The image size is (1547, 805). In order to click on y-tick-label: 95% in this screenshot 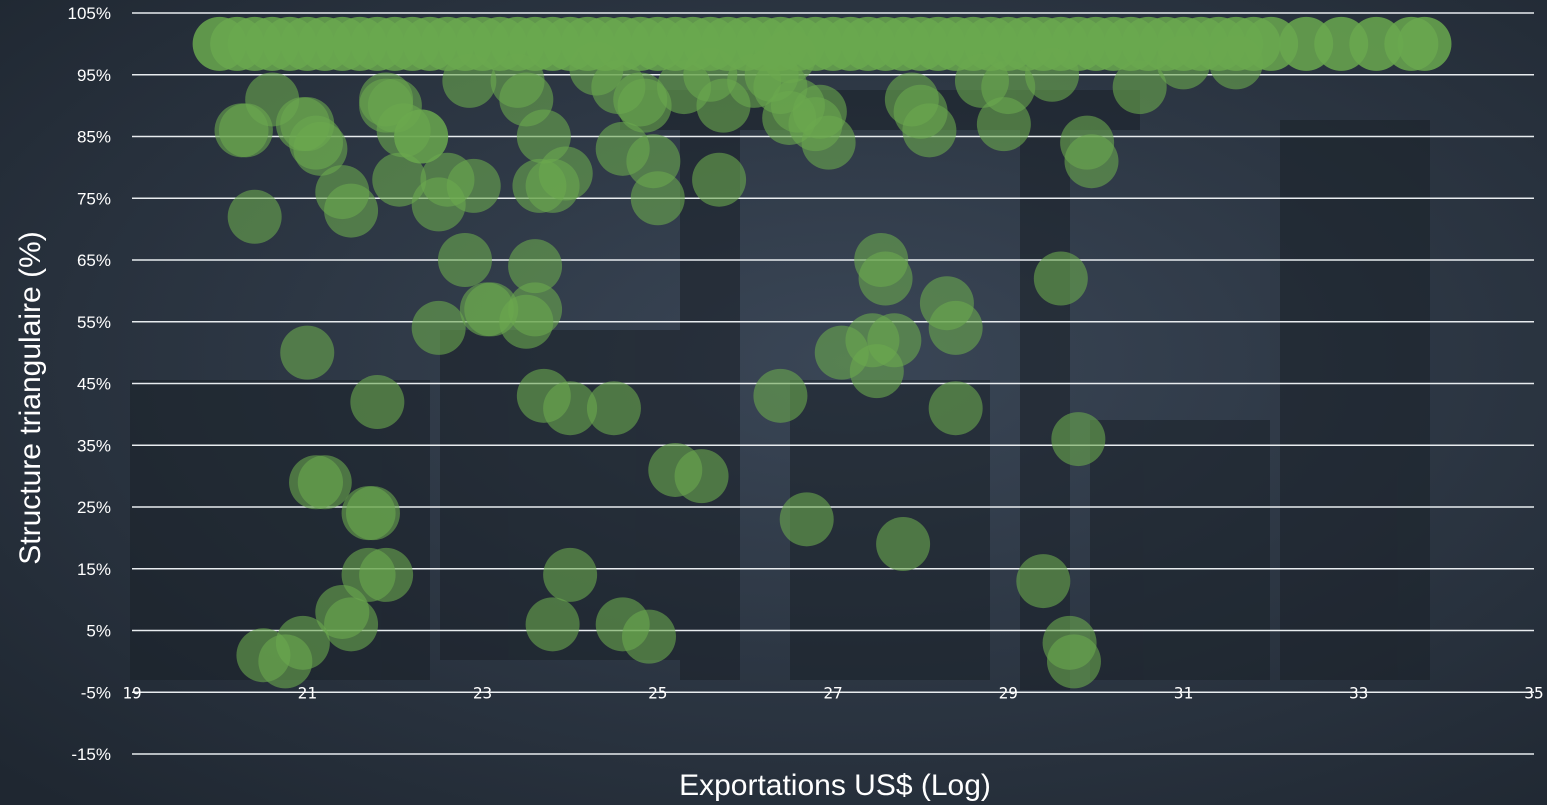, I will do `click(94, 75)`.